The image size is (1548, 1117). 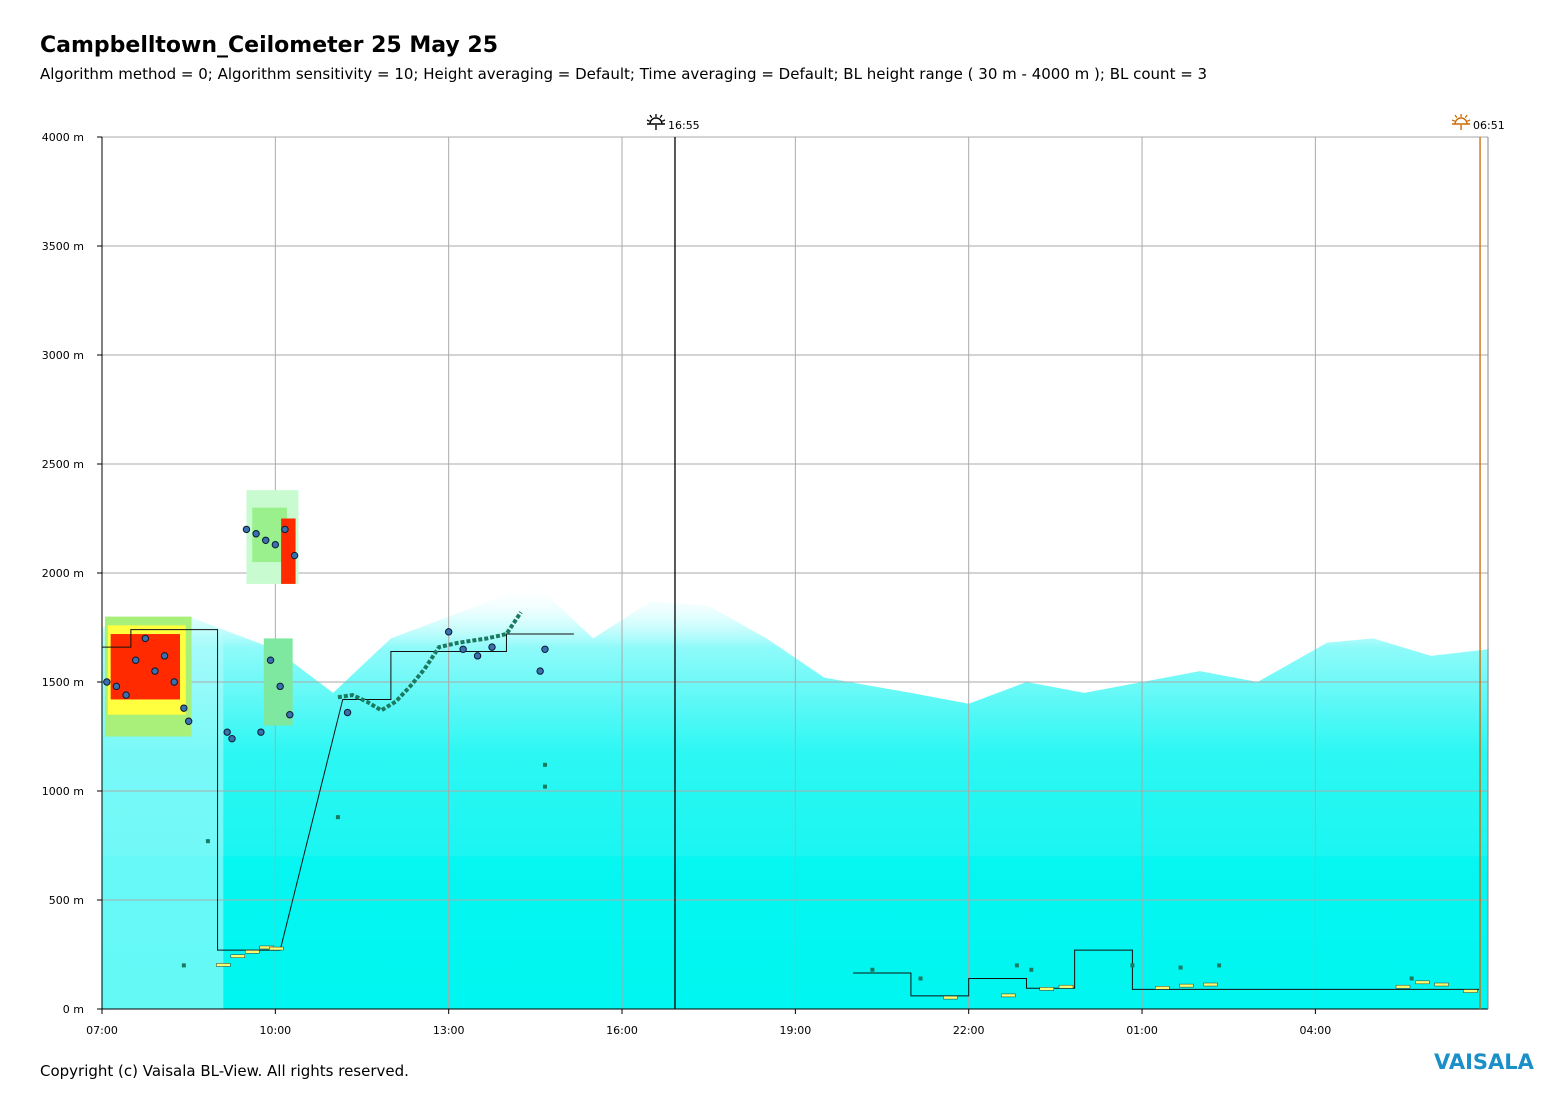 What do you see at coordinates (288, 551) in the screenshot?
I see `high-cloud-core` at bounding box center [288, 551].